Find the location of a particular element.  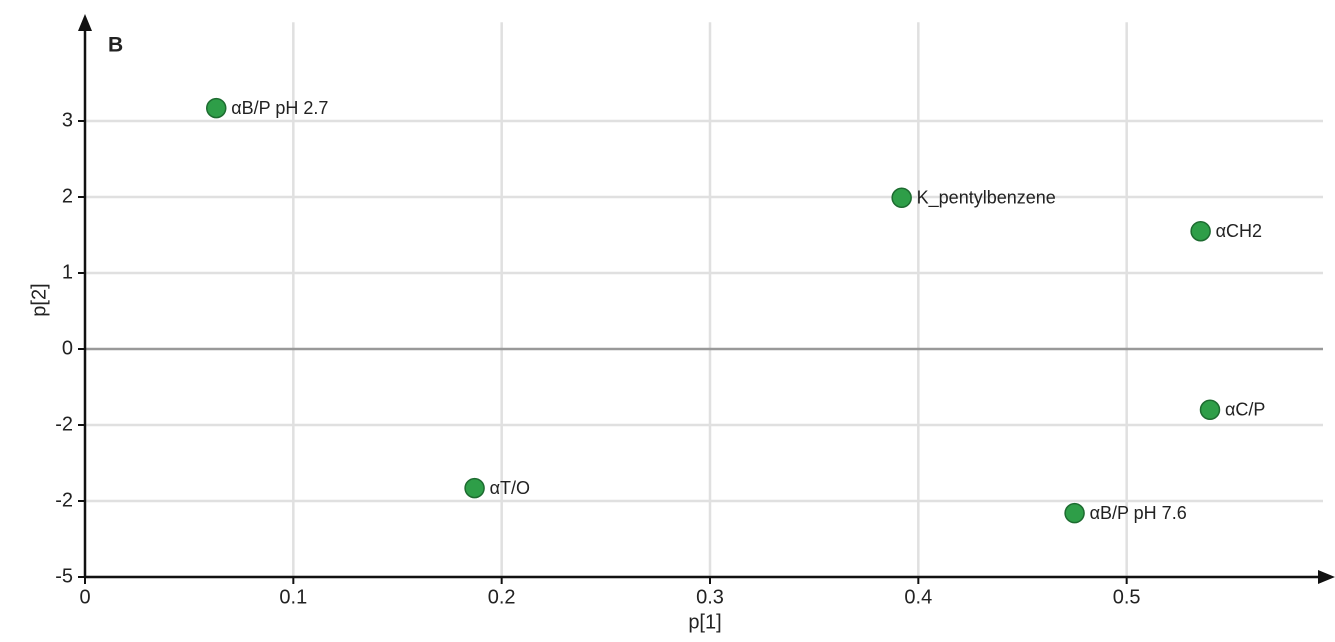

y-tick-label: 0 is located at coordinates (67, 348).